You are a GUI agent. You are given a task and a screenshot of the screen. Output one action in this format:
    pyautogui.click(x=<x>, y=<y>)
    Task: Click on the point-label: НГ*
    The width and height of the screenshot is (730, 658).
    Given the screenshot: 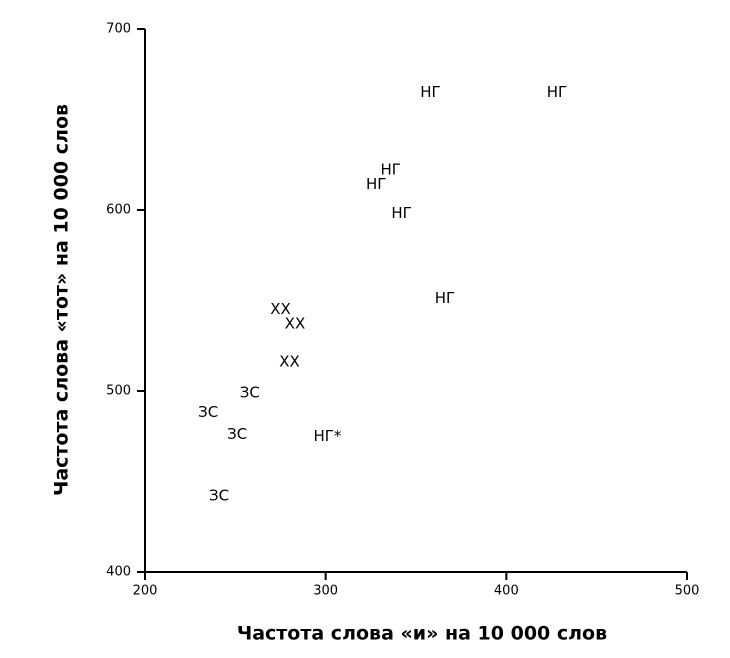 What is the action you would take?
    pyautogui.click(x=328, y=436)
    